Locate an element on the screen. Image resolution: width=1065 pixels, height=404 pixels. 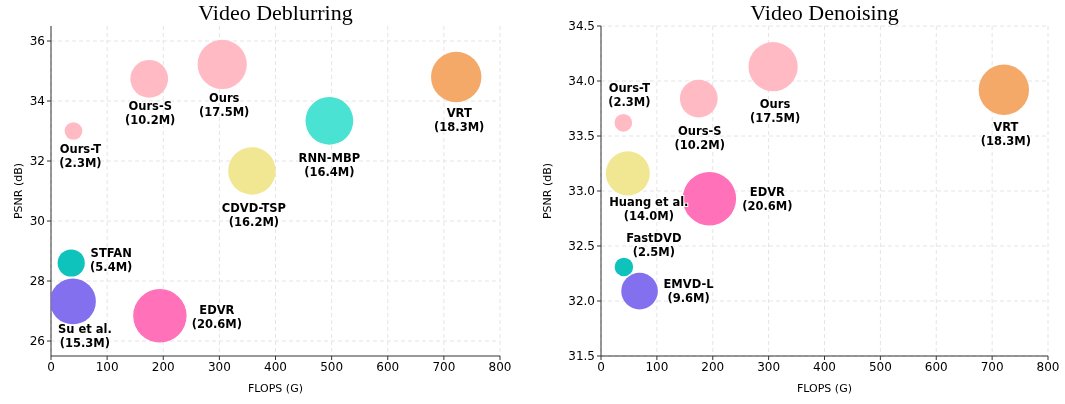
y-tick-label: 34.5 is located at coordinates (581, 26).